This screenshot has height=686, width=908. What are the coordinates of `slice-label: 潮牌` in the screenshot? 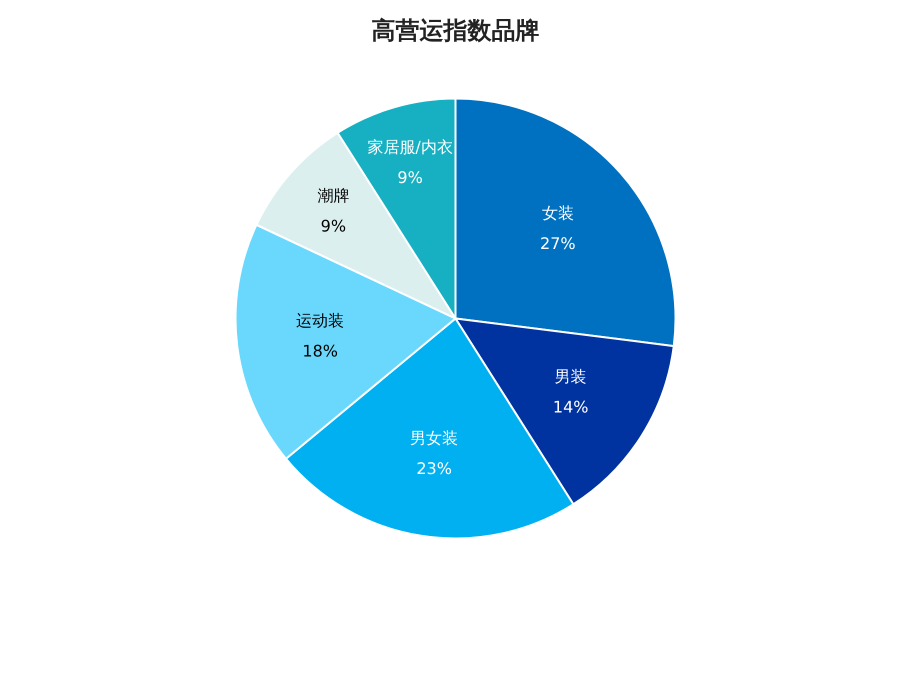 It's located at (333, 196).